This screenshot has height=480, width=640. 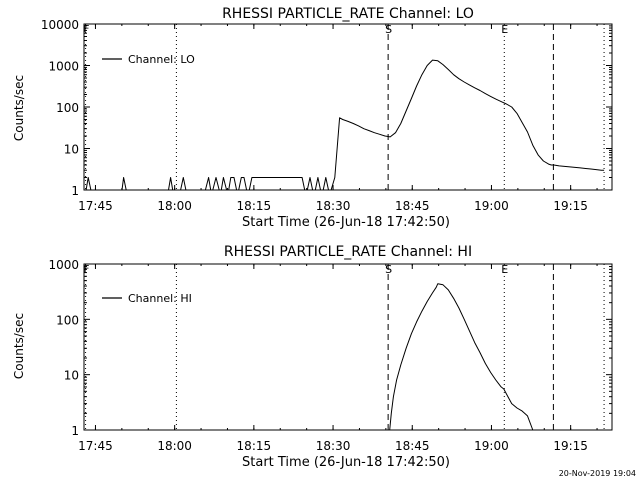 What do you see at coordinates (95, 206) in the screenshot?
I see `panel-lo-x-tick-label-0: 17:45` at bounding box center [95, 206].